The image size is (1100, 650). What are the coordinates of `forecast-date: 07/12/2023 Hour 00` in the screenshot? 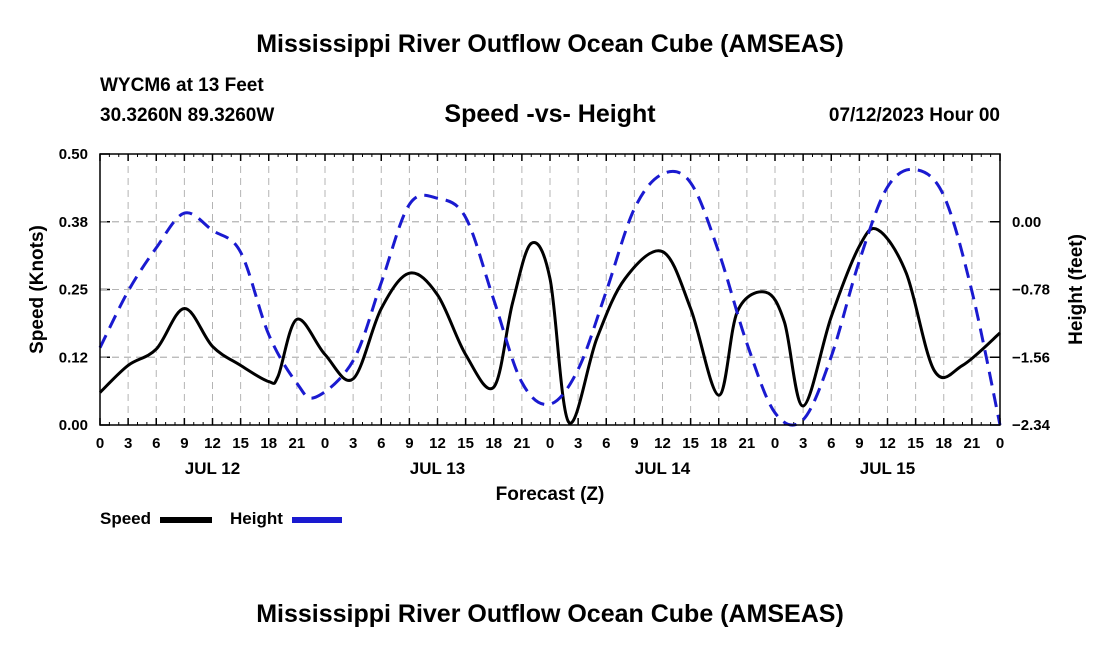 It's located at (914, 115).